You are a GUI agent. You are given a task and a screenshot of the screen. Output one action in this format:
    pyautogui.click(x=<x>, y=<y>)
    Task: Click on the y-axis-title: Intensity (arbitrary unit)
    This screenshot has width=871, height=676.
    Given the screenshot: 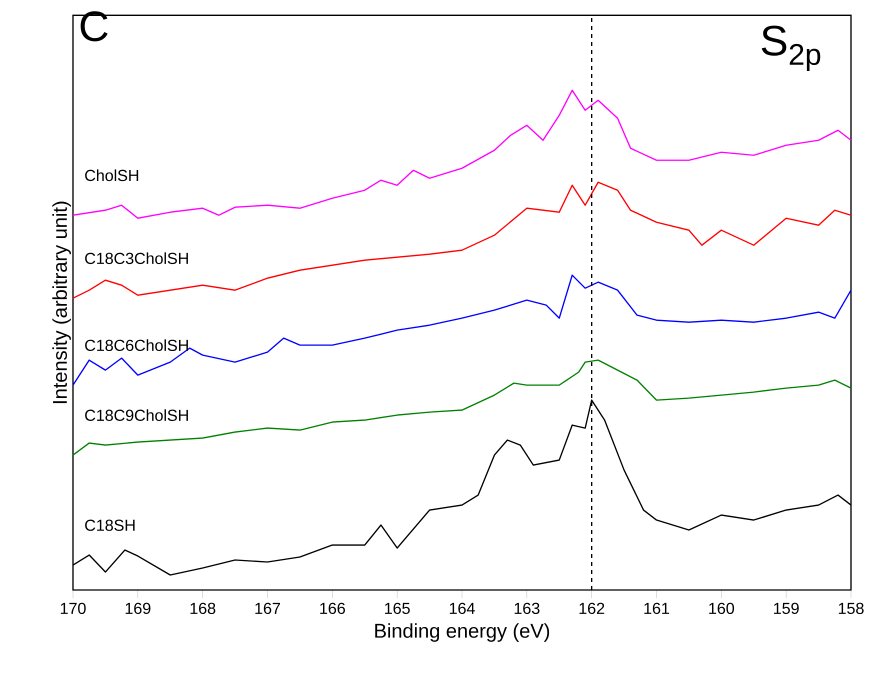 What is the action you would take?
    pyautogui.click(x=61, y=303)
    